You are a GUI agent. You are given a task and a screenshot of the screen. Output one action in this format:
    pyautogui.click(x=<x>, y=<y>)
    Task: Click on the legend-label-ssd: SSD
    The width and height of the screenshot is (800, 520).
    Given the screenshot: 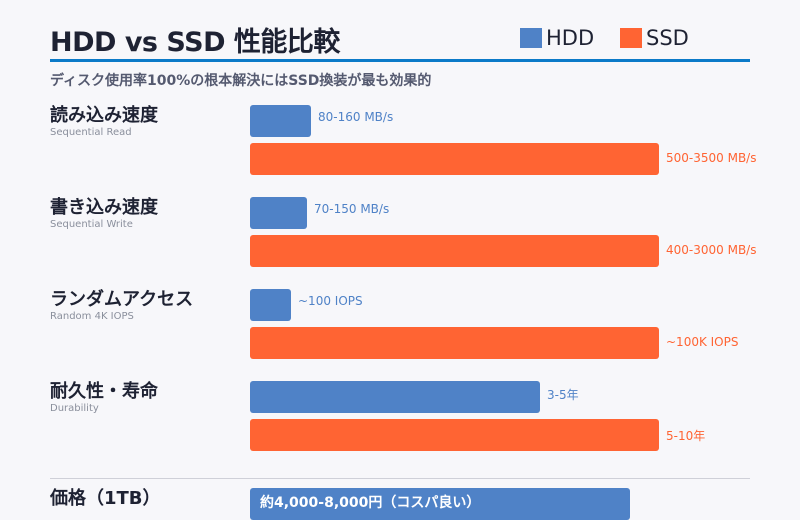 What is the action you would take?
    pyautogui.click(x=667, y=38)
    